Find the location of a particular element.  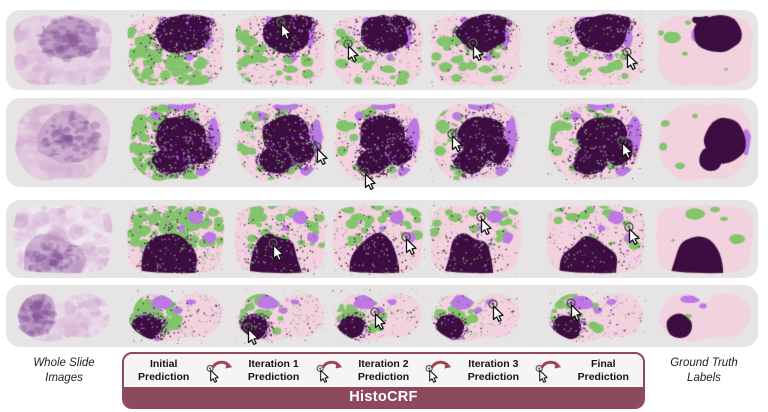

tile-row1-gt is located at coordinates (705, 50).